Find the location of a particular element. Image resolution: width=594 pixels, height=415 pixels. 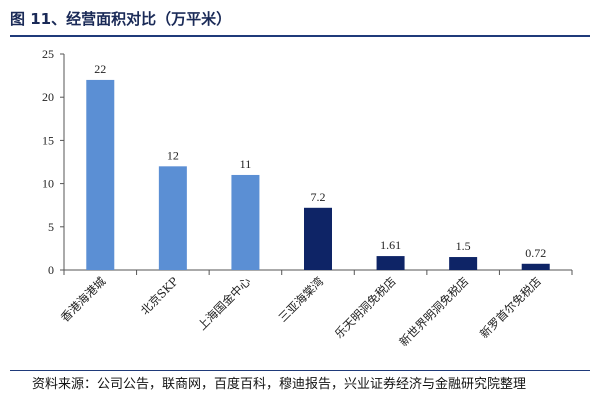

source-note: 资料来源：公司公告，联商网，百度百科，穆迪报告，兴业证券经济与金融研究院整理 is located at coordinates (279, 384).